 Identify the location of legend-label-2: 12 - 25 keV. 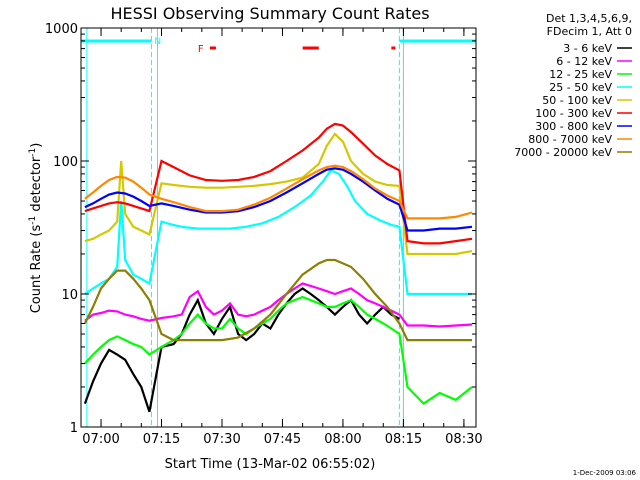
(580, 74).